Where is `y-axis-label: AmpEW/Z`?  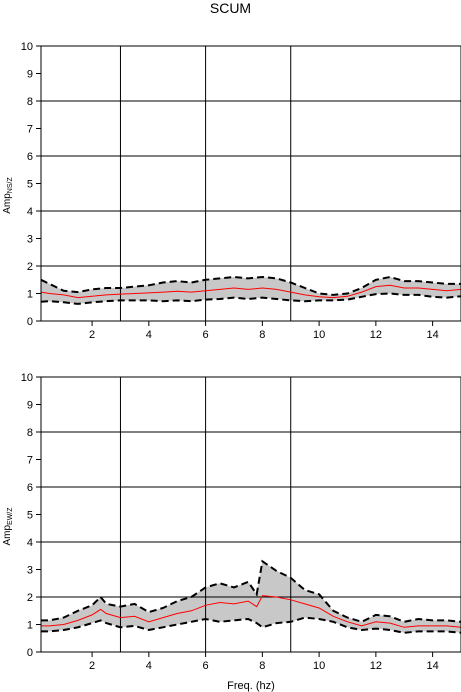
y-axis-label: AmpEW/Z is located at coordinates (8, 526).